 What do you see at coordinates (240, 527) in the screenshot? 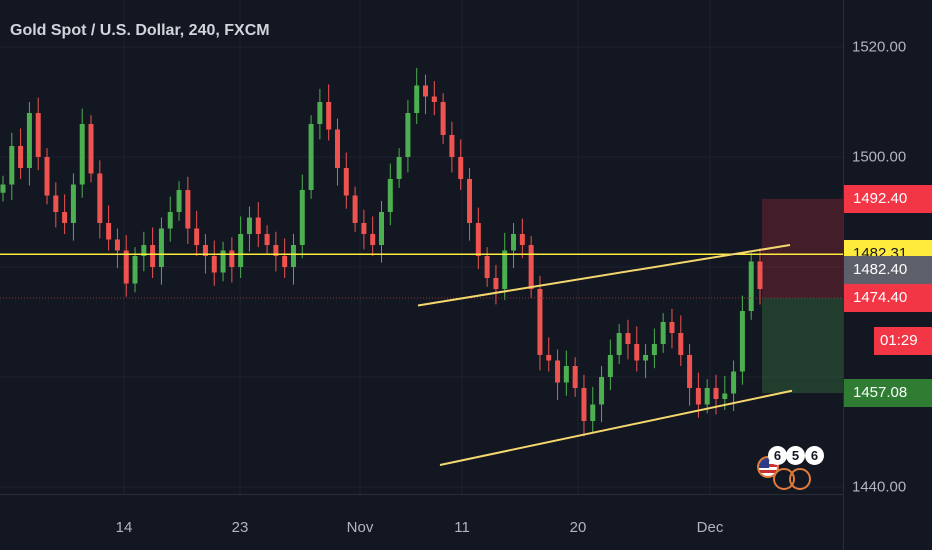
I see `time-tick: 23` at bounding box center [240, 527].